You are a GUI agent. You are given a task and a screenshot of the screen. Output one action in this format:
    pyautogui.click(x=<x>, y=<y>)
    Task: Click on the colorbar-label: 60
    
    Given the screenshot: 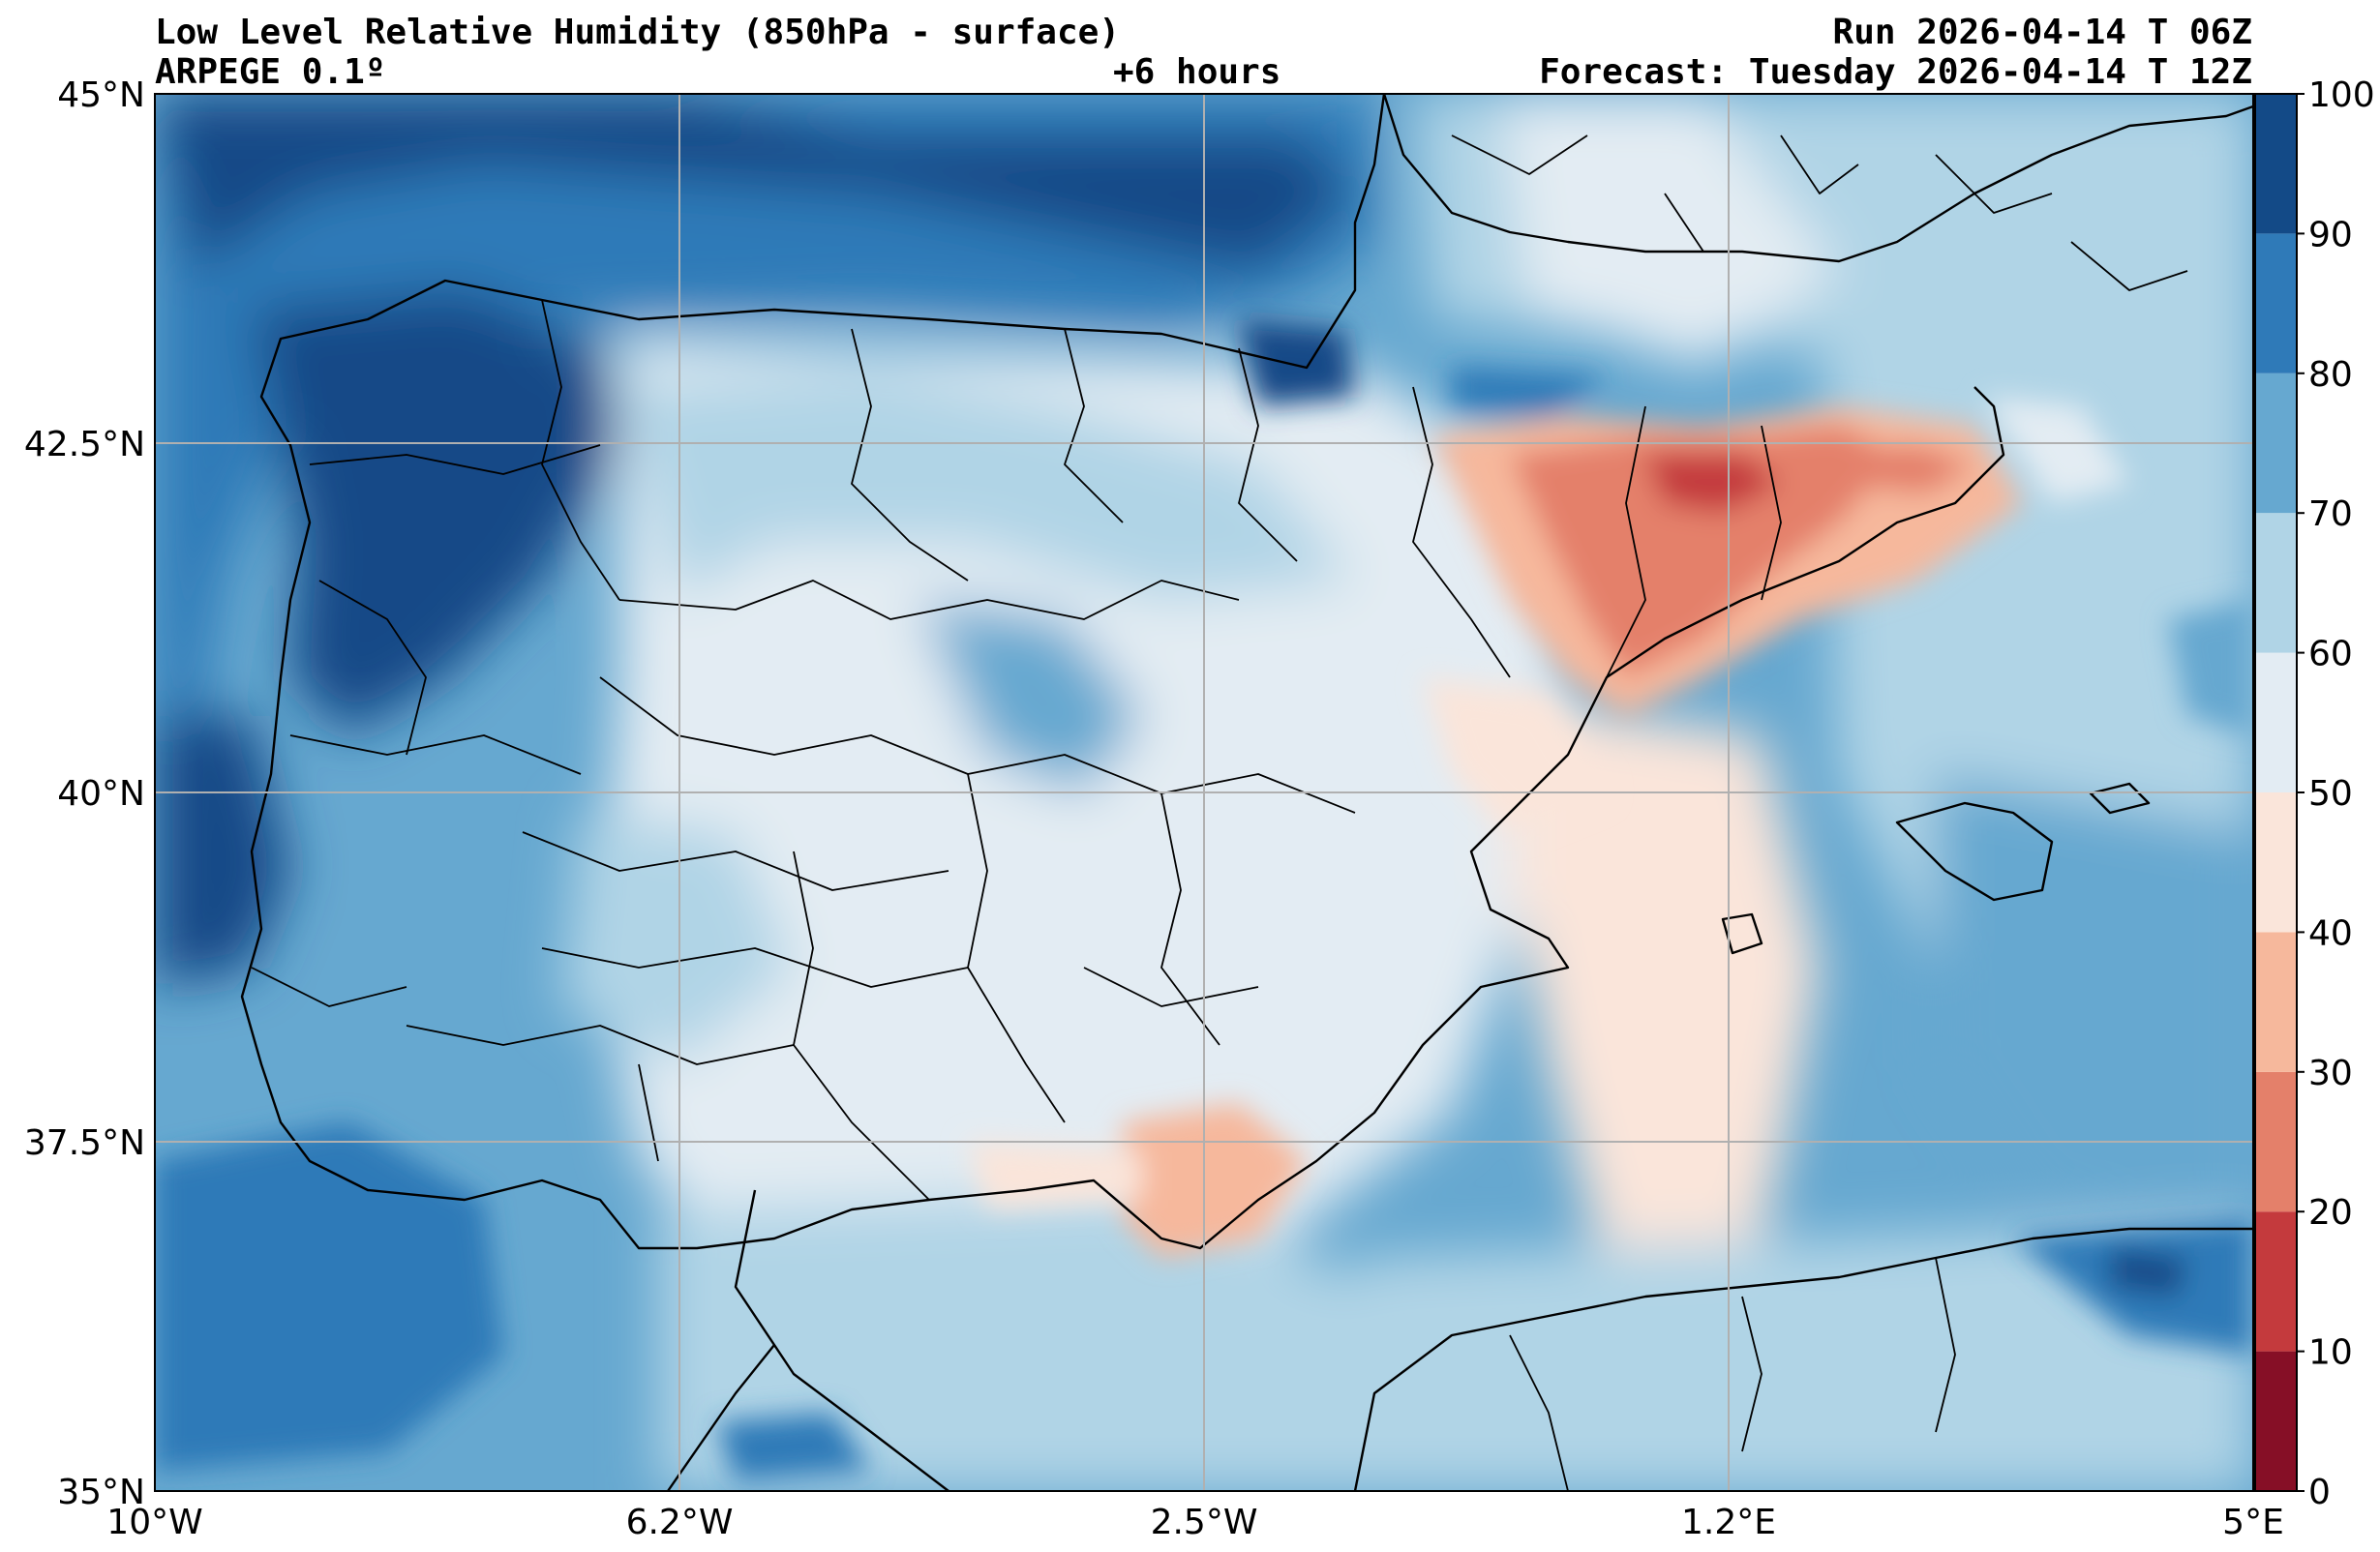 What is the action you would take?
    pyautogui.click(x=2330, y=655)
    